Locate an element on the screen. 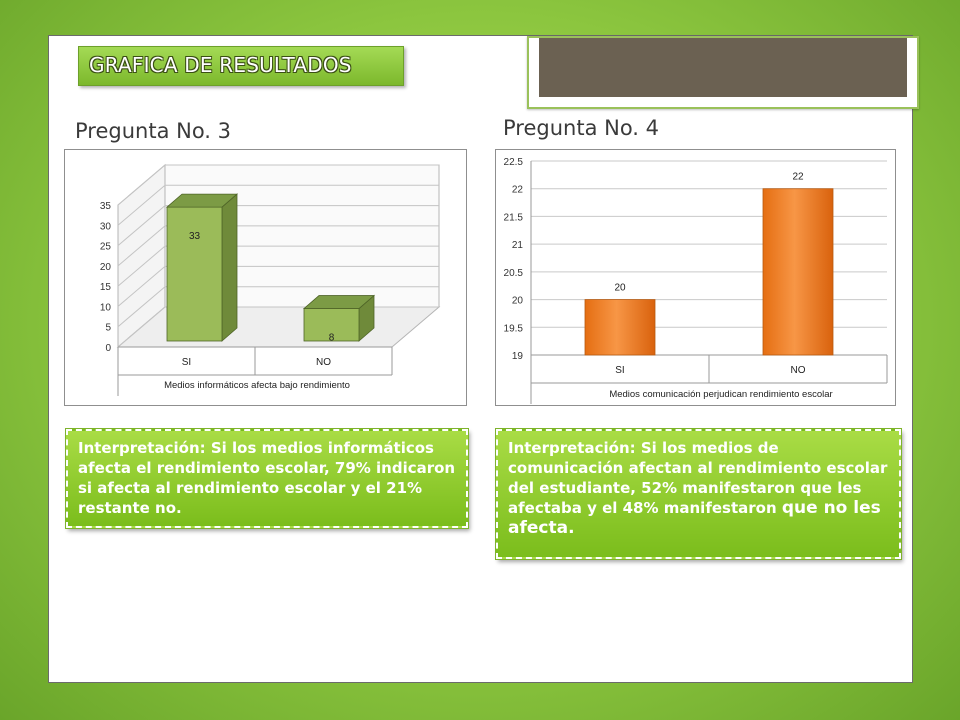 The image size is (960, 720). y-tick-label: 10 is located at coordinates (106, 307).